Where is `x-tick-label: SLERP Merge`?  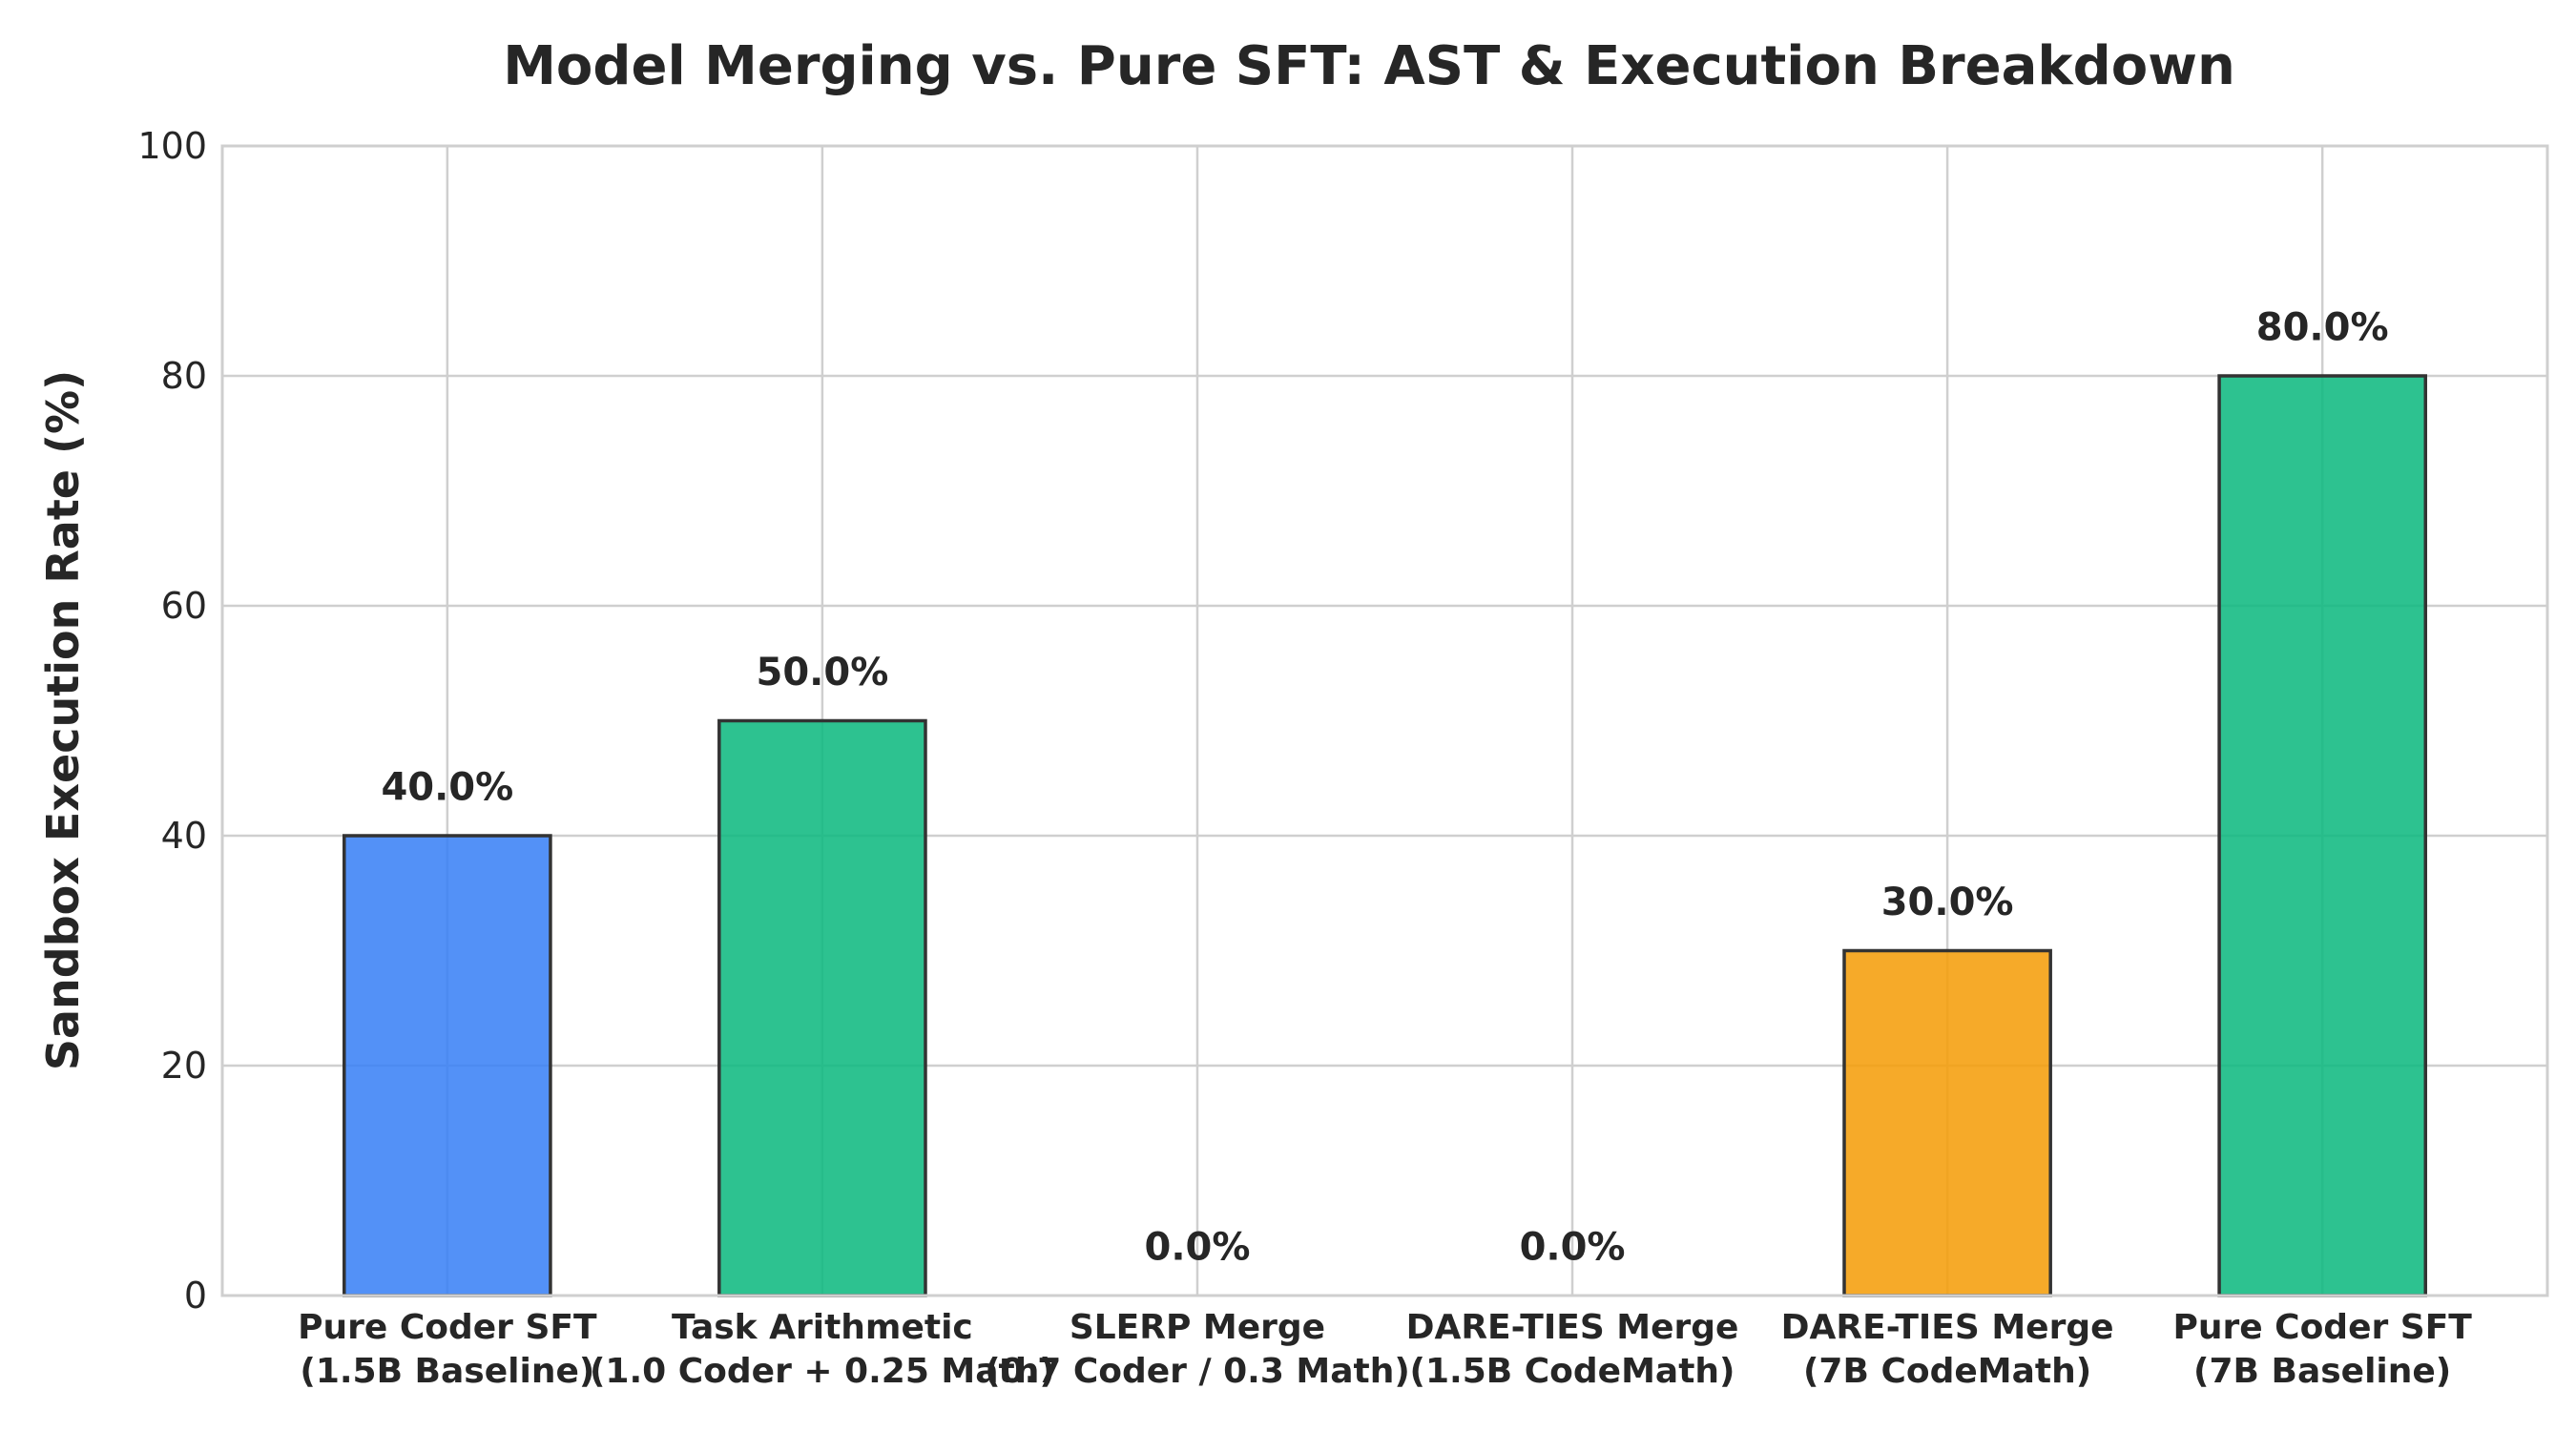 x-tick-label: SLERP Merge is located at coordinates (1197, 1327).